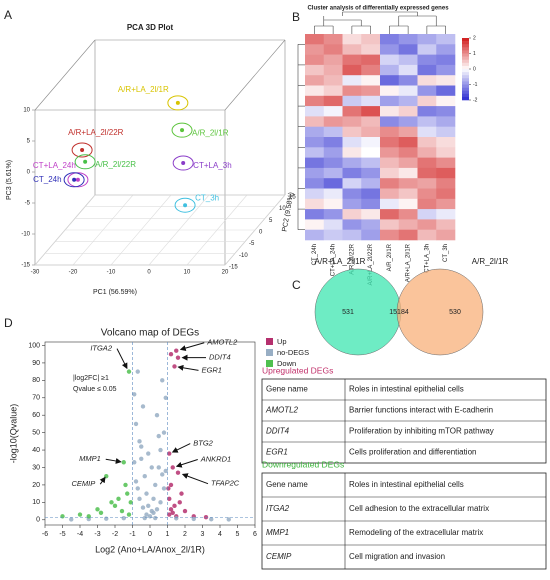 This screenshot has width=550, height=580. I want to click on gene-label: ANKRD1, so click(215, 458).